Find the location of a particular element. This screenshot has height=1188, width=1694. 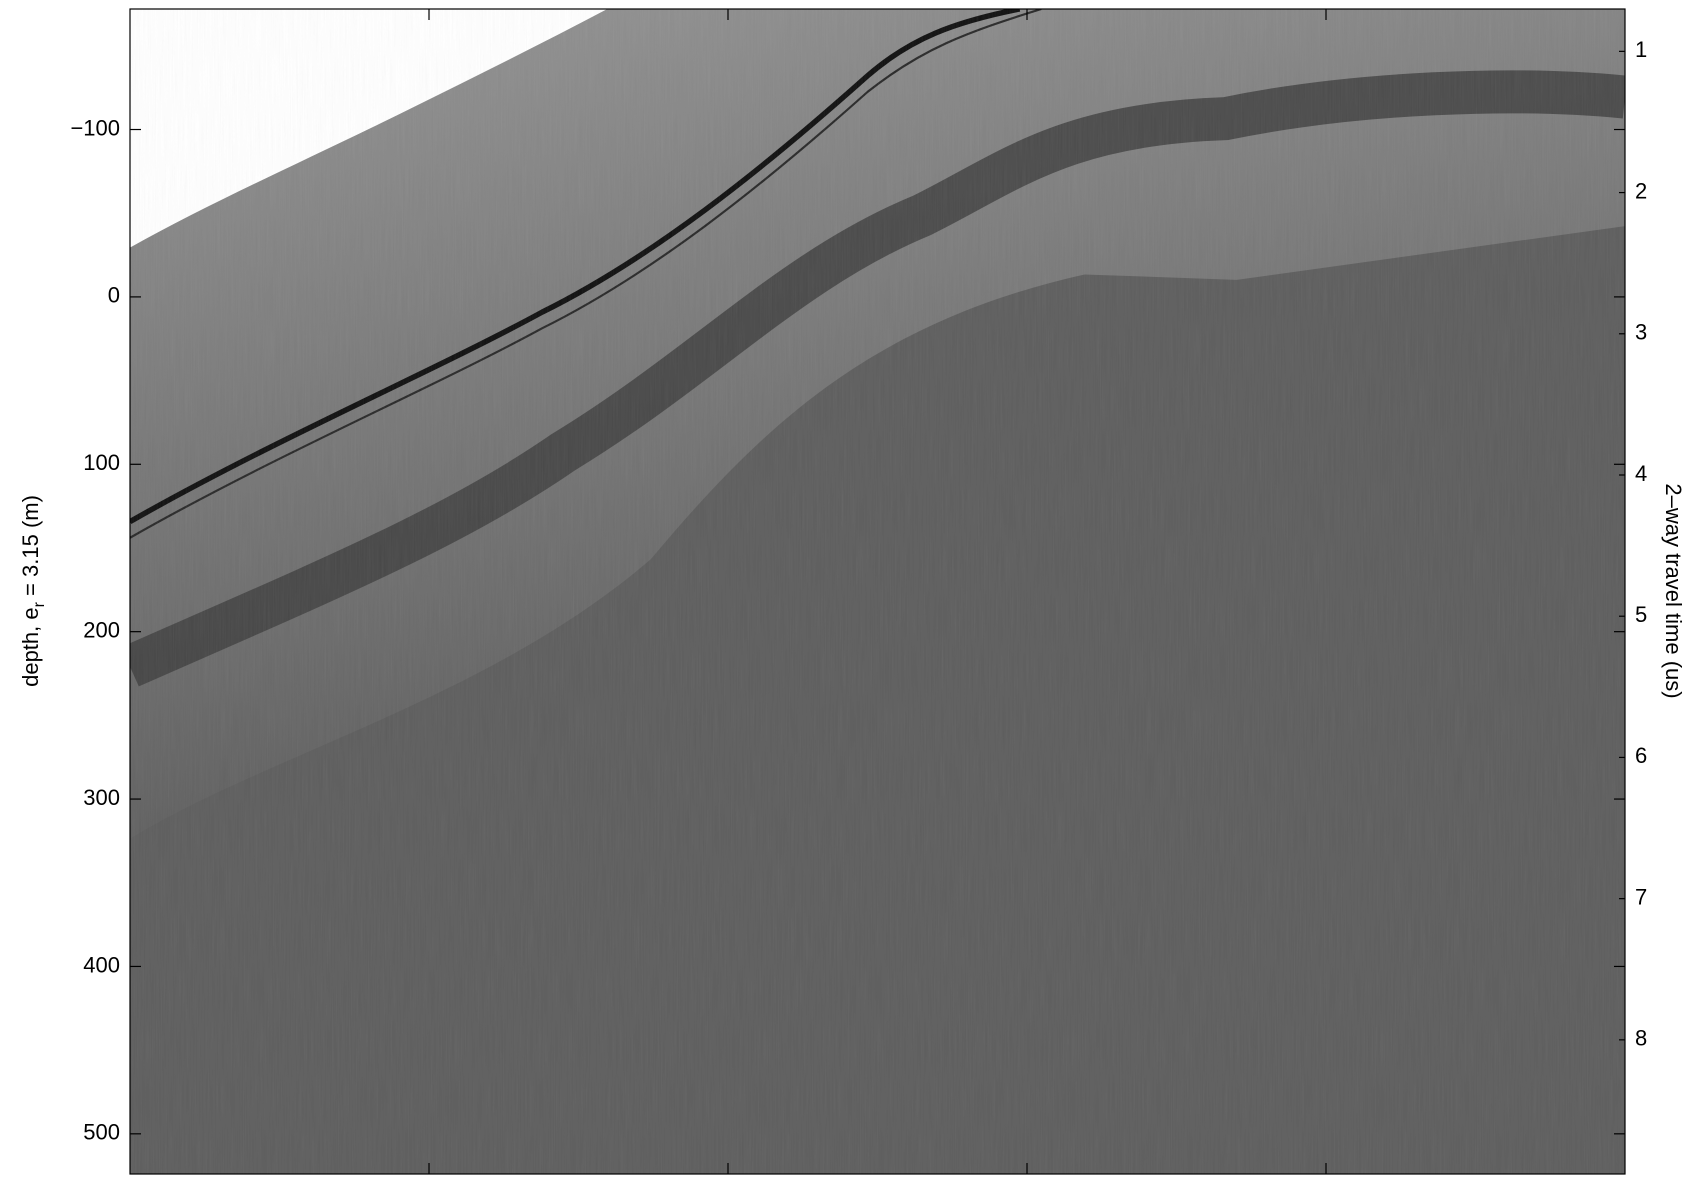

y-tick-label: −100 is located at coordinates (95, 127).